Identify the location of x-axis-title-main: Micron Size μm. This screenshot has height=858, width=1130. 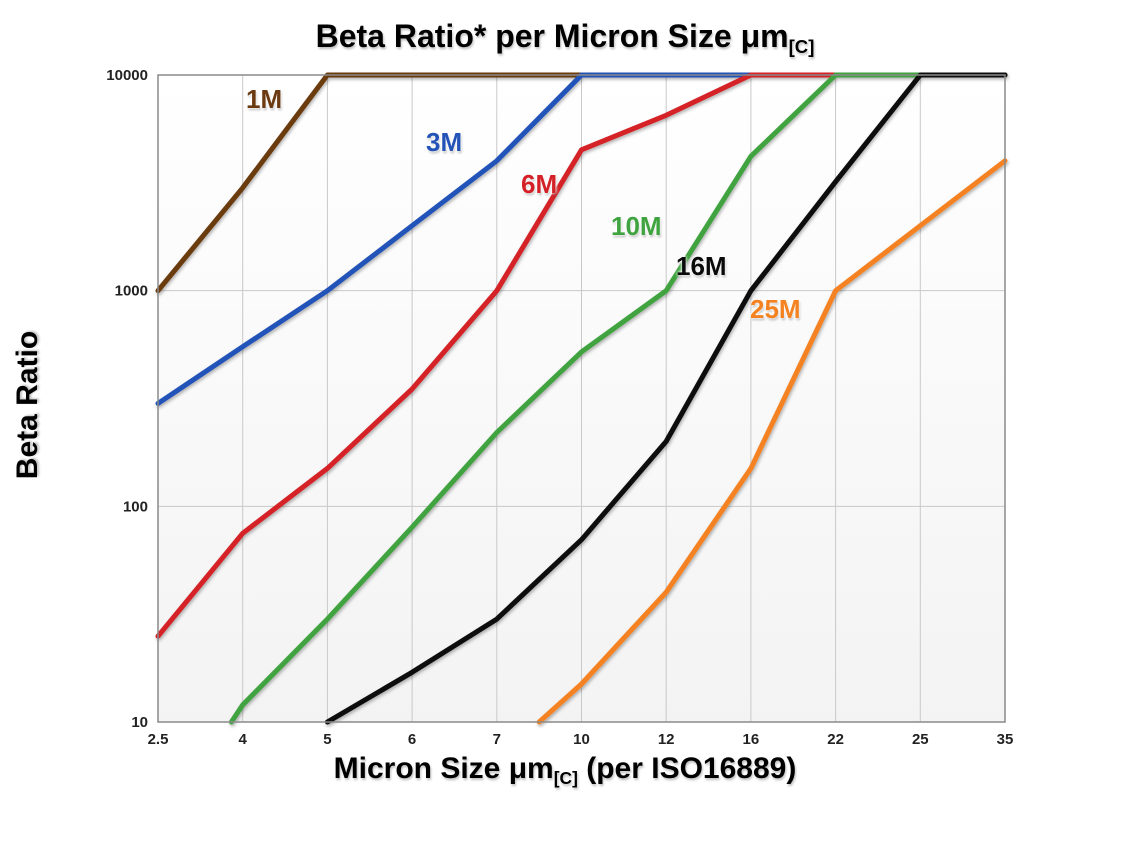
(443, 768).